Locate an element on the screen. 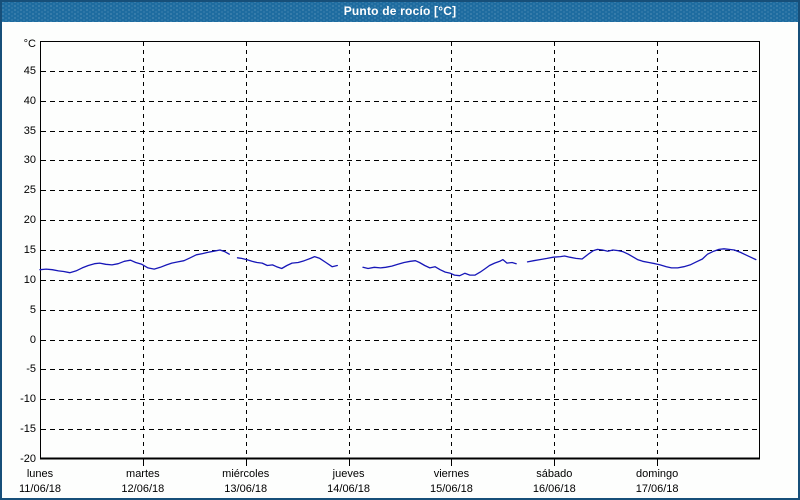 This screenshot has width=800, height=500. y-tick-label: 20 is located at coordinates (29, 220).